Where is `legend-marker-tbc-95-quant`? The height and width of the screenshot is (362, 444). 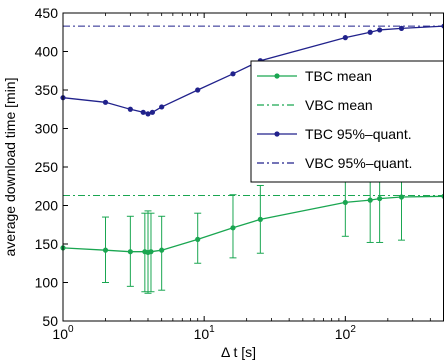 legend-marker-tbc-95-quant is located at coordinates (277, 134).